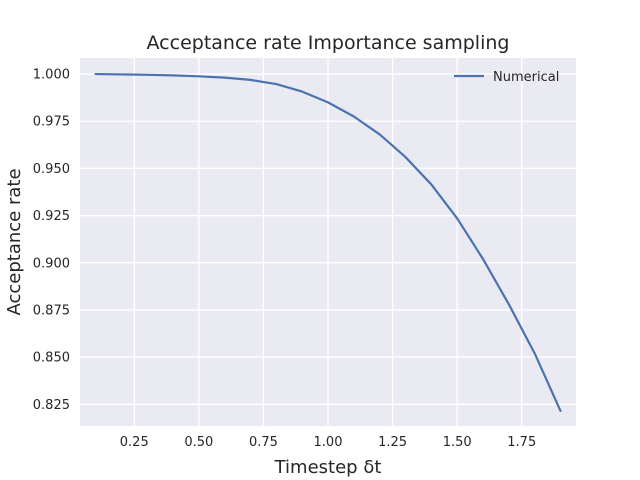  What do you see at coordinates (51, 216) in the screenshot?
I see `y-tick-label: 0.925` at bounding box center [51, 216].